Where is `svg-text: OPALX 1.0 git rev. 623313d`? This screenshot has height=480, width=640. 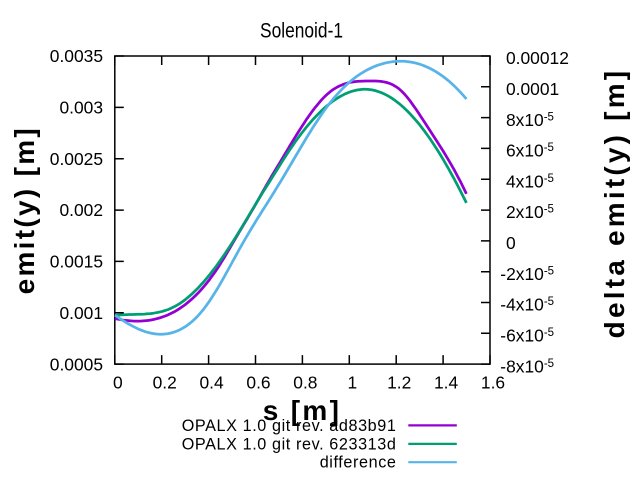
svg-text: OPALX 1.0 git rev. 623313d is located at coordinates (289, 444).